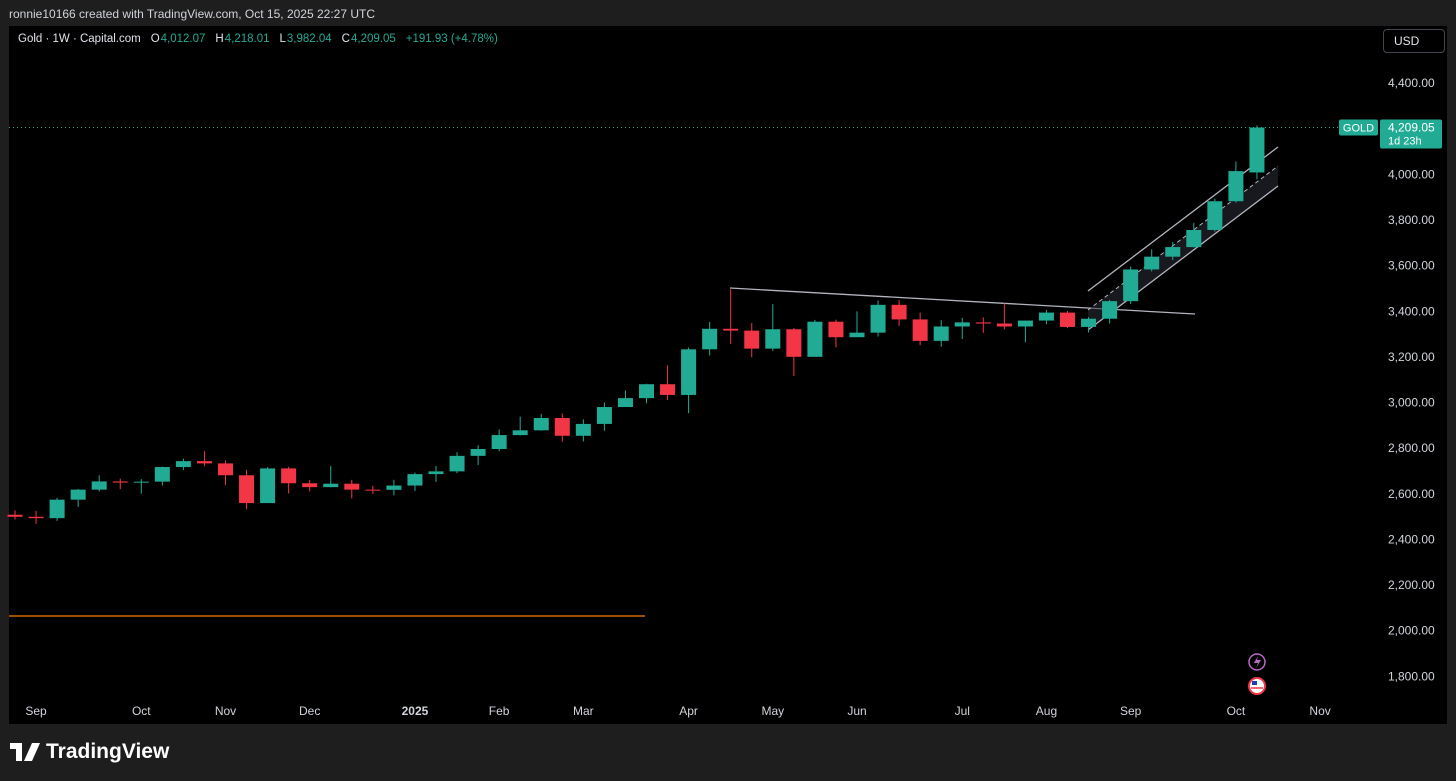  Describe the element at coordinates (1183, 258) in the screenshot. I see `channel-lower` at that location.